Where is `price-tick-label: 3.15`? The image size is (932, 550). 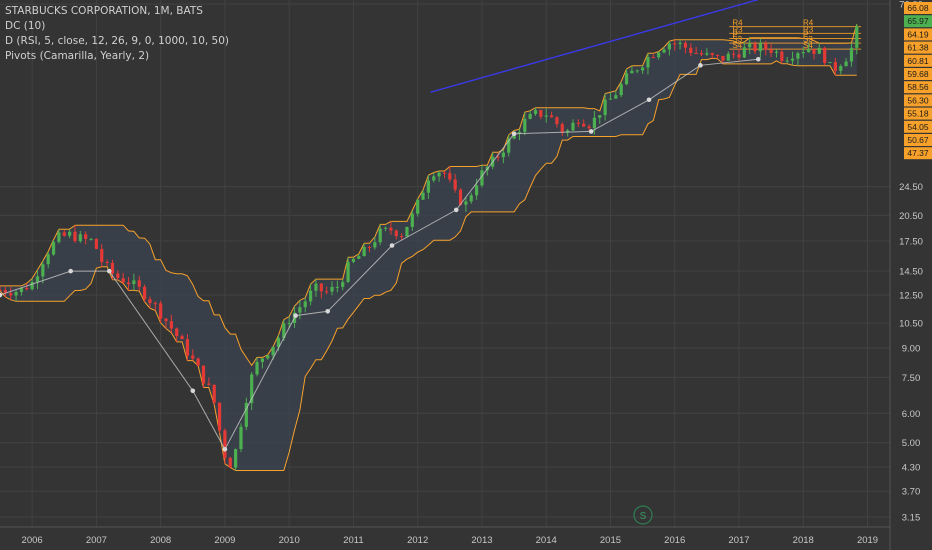 price-tick-label: 3.15 is located at coordinates (911, 518).